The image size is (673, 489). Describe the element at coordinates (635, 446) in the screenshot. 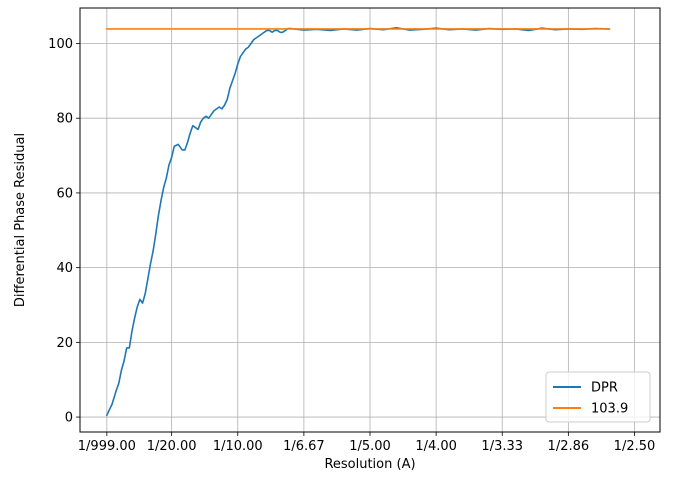

I see `x-tick-label: 1/2.50` at that location.